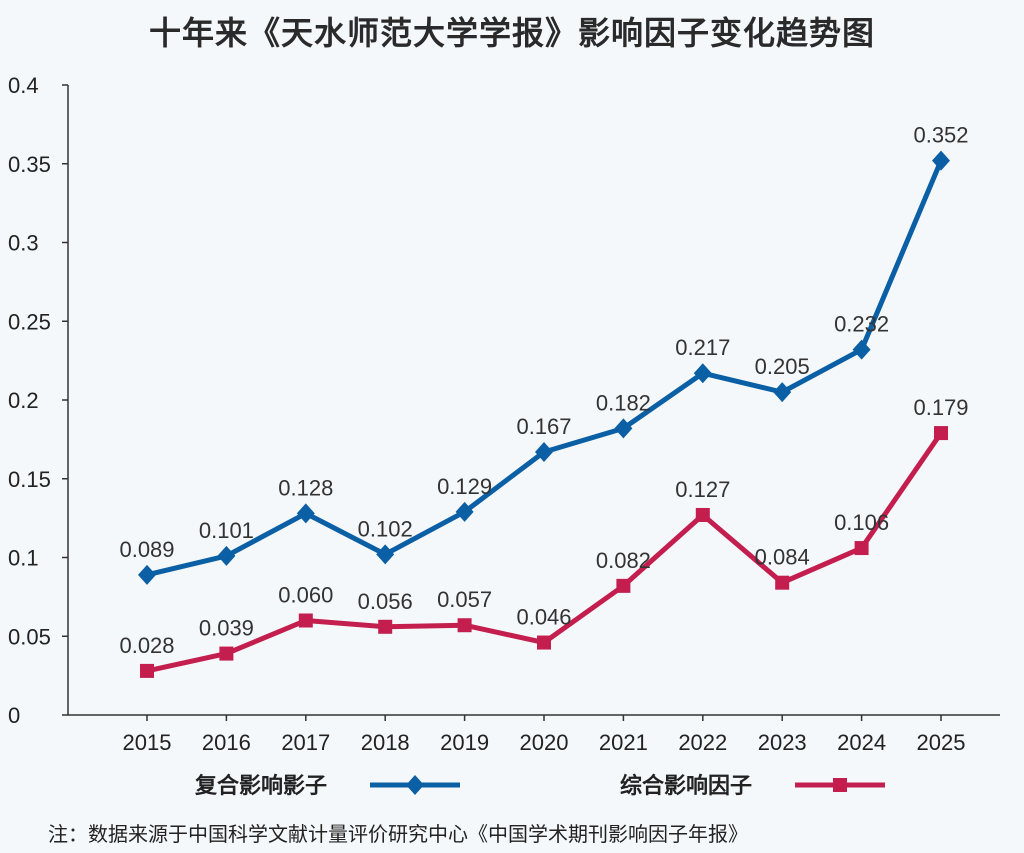 The width and height of the screenshot is (1024, 853). Describe the element at coordinates (398, 834) in the screenshot. I see `source-note: 注：数据来源于中国科学文献计量评价研究中心《中国学术期刊影响因子年报》` at that location.